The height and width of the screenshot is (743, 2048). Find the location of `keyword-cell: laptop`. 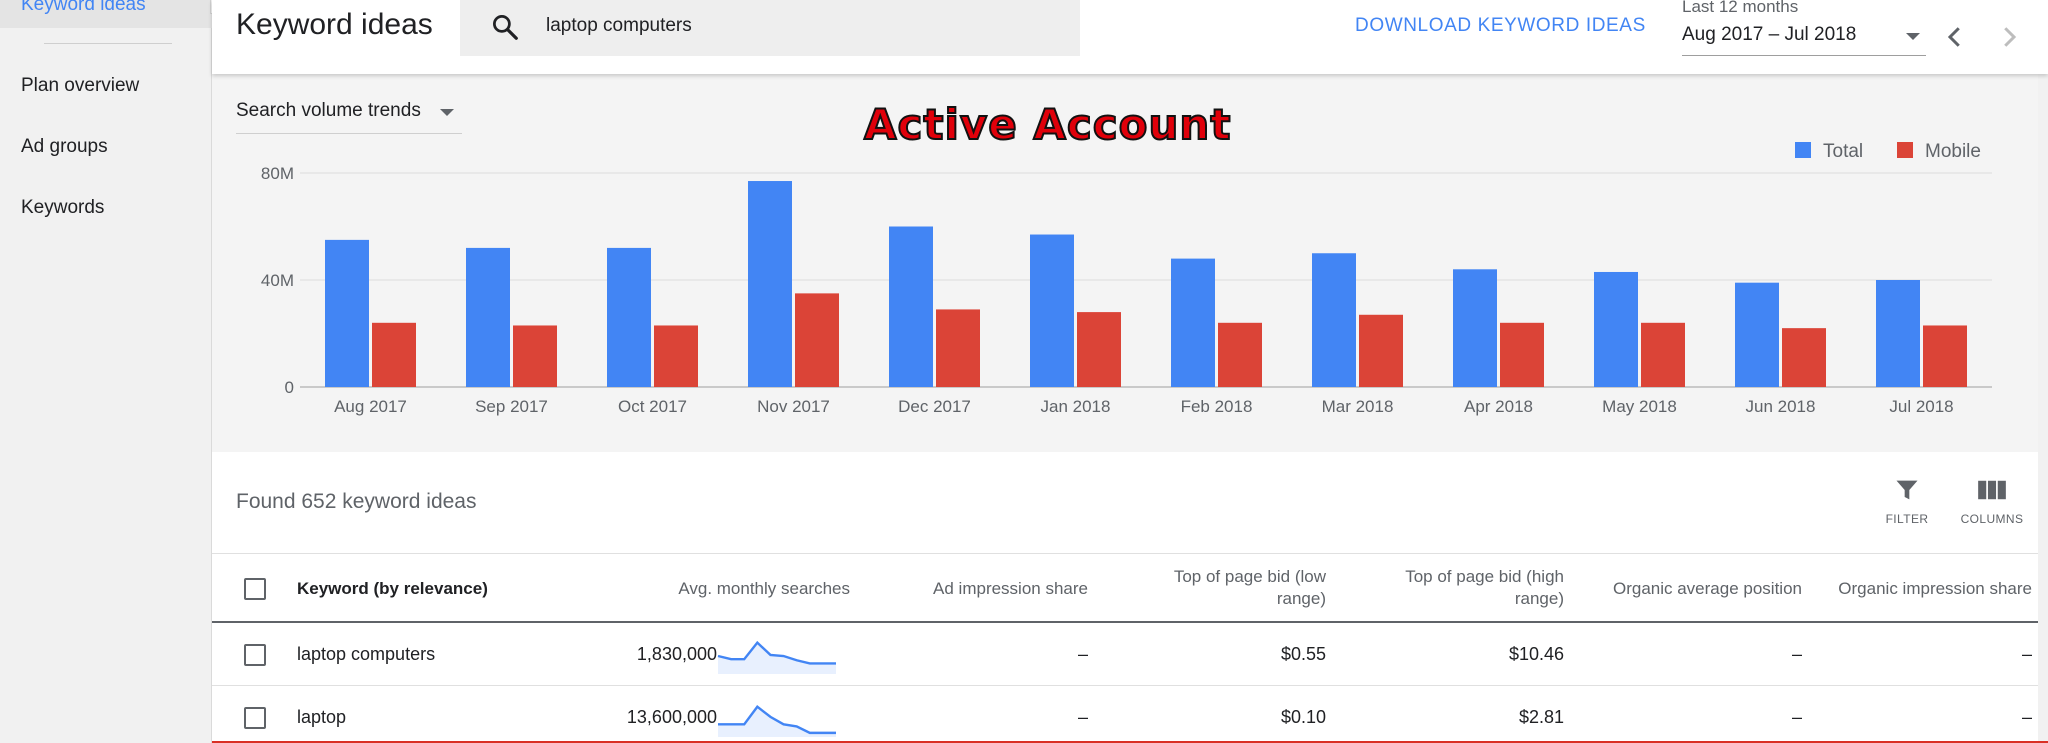

keyword-cell: laptop is located at coordinates (322, 717).